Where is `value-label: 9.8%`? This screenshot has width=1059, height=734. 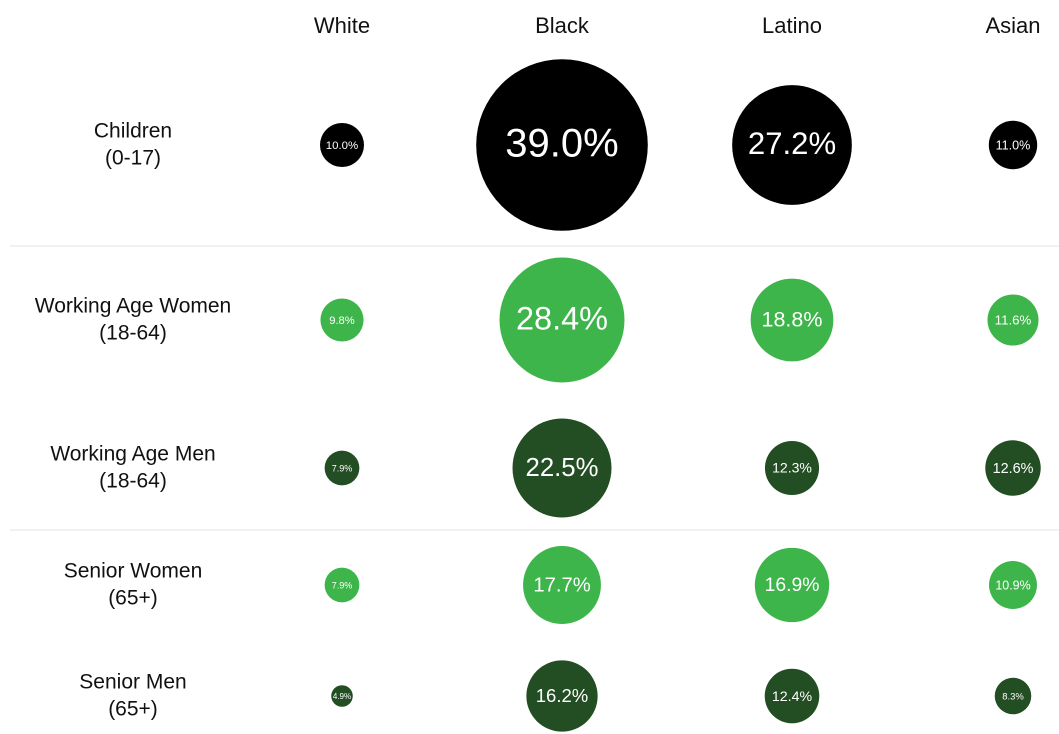 value-label: 9.8% is located at coordinates (342, 321).